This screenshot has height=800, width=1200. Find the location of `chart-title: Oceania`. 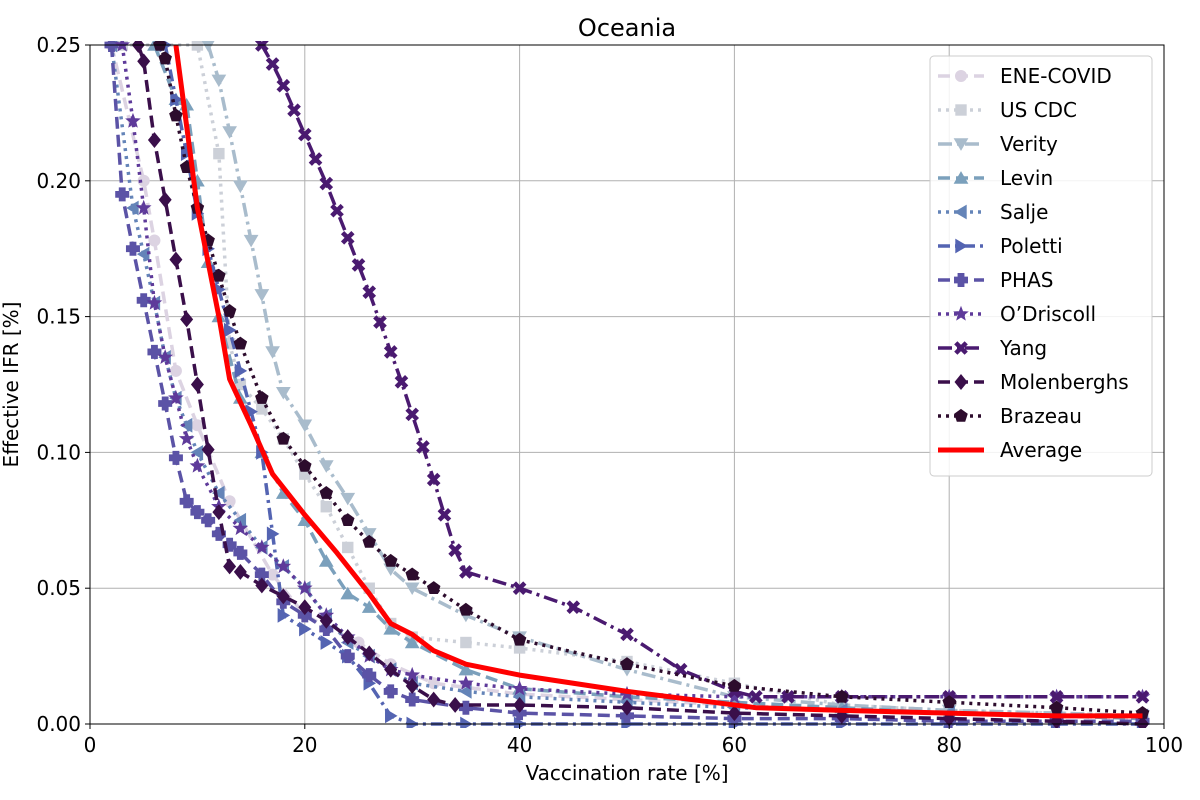

chart-title: Oceania is located at coordinates (627, 28).